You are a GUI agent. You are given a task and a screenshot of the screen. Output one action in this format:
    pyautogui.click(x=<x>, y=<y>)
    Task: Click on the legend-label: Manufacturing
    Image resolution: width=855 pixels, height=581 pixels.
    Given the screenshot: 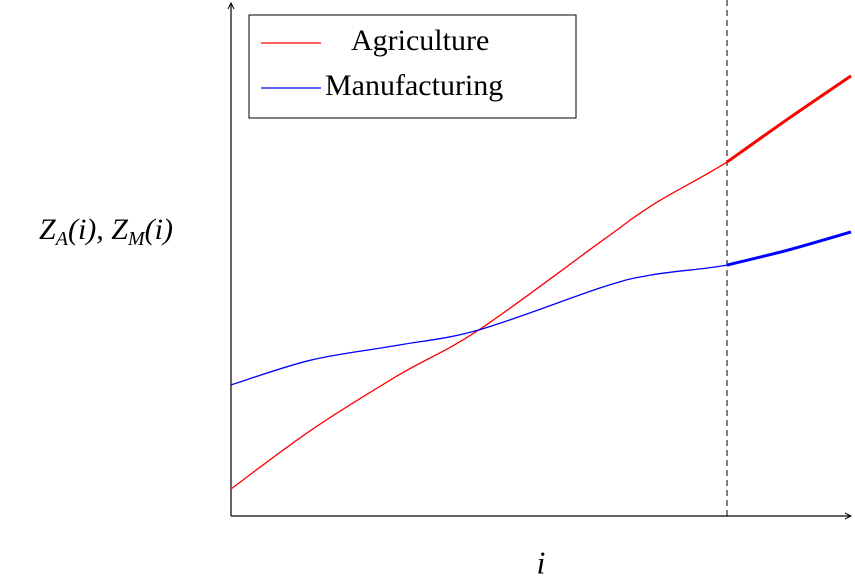 What is the action you would take?
    pyautogui.click(x=414, y=85)
    